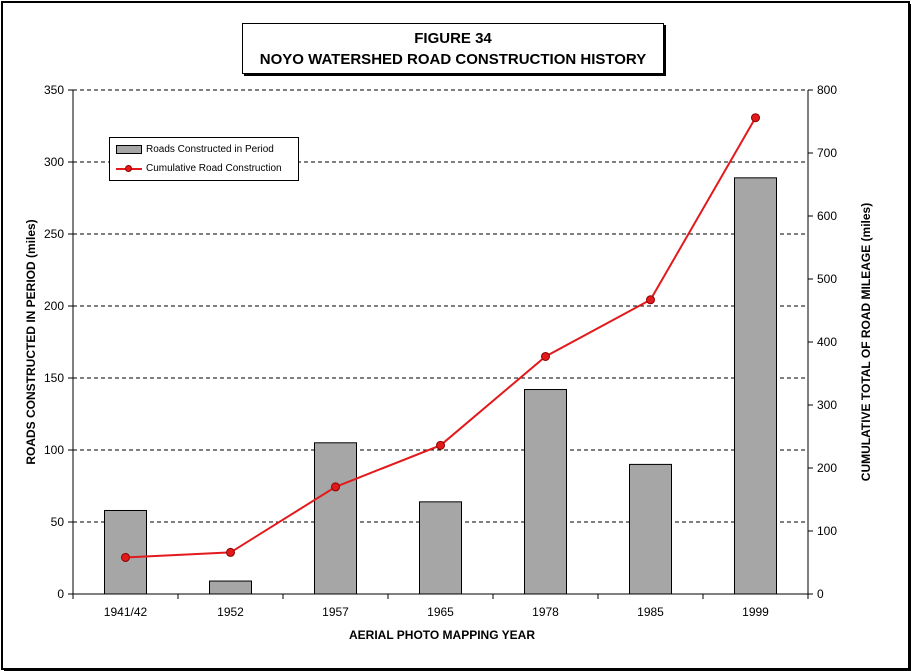 This screenshot has width=911, height=671. What do you see at coordinates (214, 168) in the screenshot?
I see `legend-line-label: Cumulative Road Construction` at bounding box center [214, 168].